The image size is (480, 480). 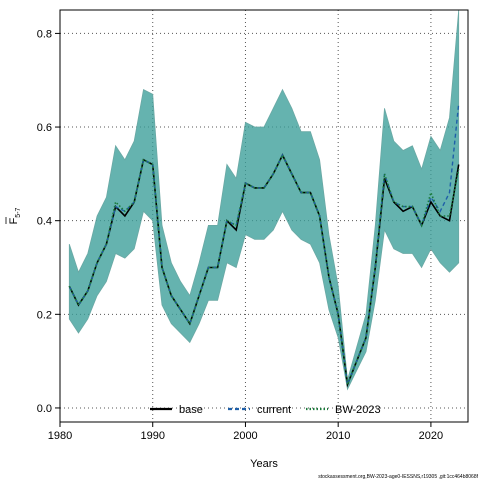 What do you see at coordinates (14, 220) in the screenshot?
I see `y-axis-title-main: F` at bounding box center [14, 220].